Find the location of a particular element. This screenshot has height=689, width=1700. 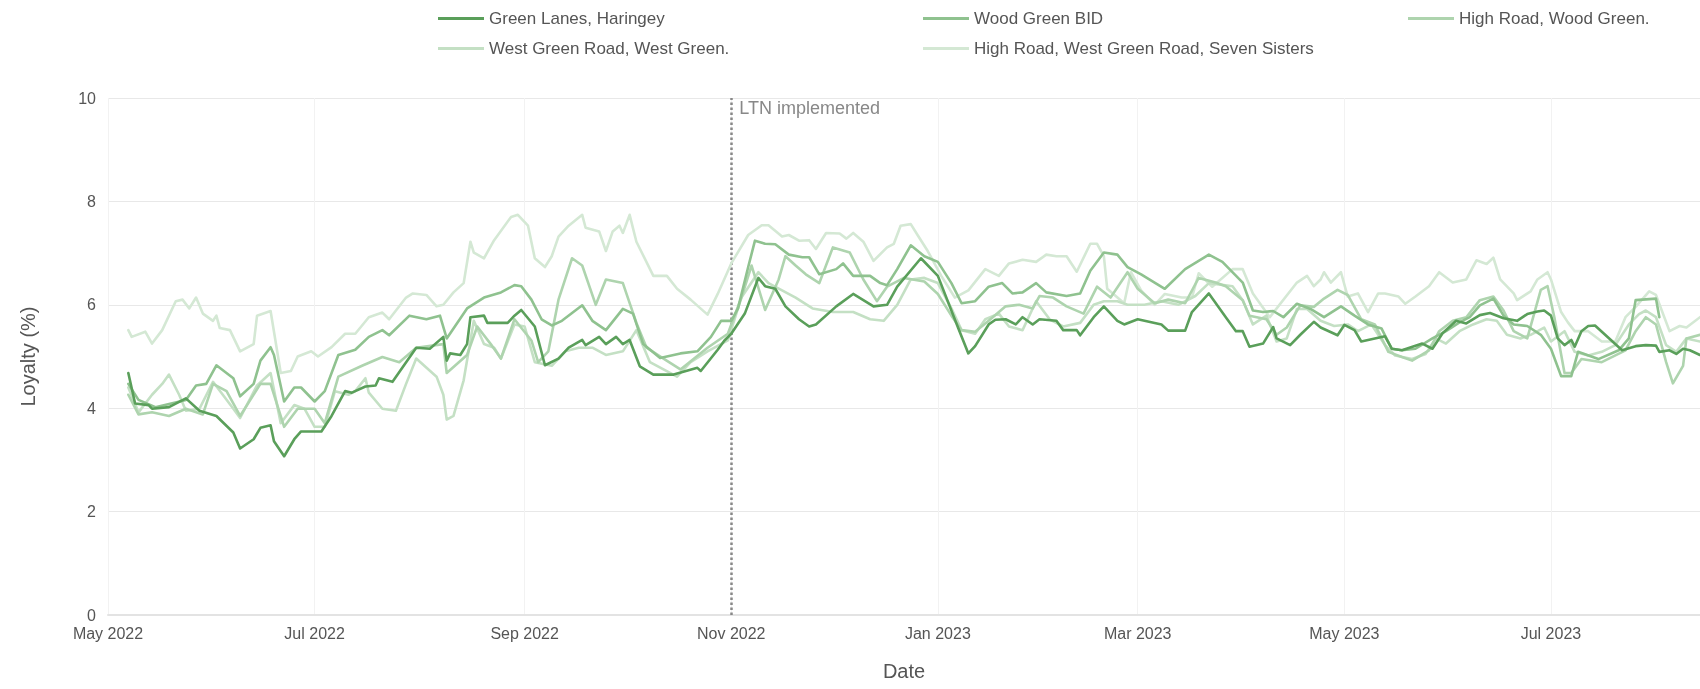

y-tick-label: 8 is located at coordinates (92, 201).